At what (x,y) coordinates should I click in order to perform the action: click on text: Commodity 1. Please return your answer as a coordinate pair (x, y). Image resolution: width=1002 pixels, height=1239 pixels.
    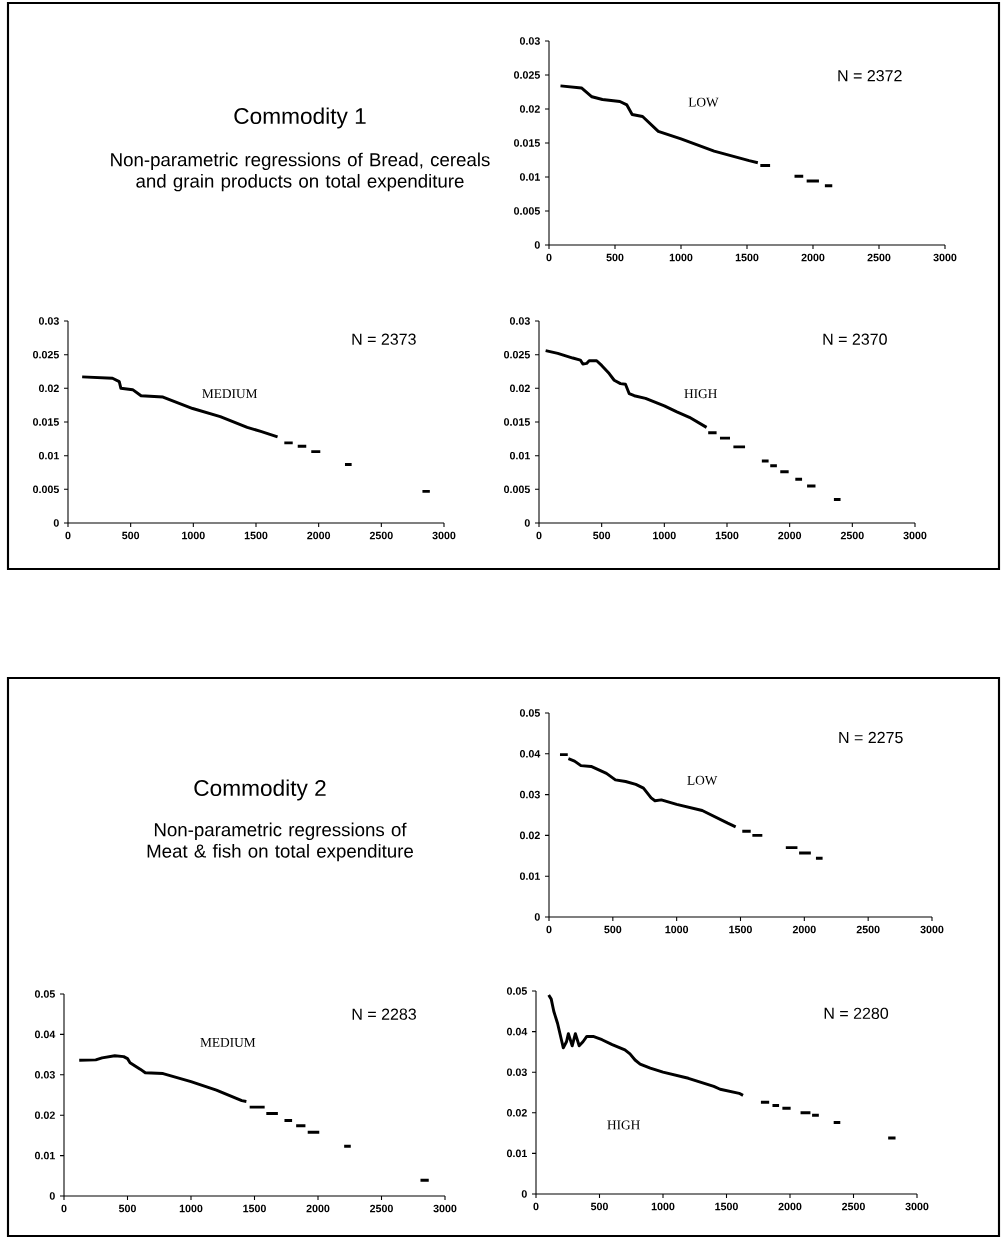
    Looking at the image, I should click on (300, 118).